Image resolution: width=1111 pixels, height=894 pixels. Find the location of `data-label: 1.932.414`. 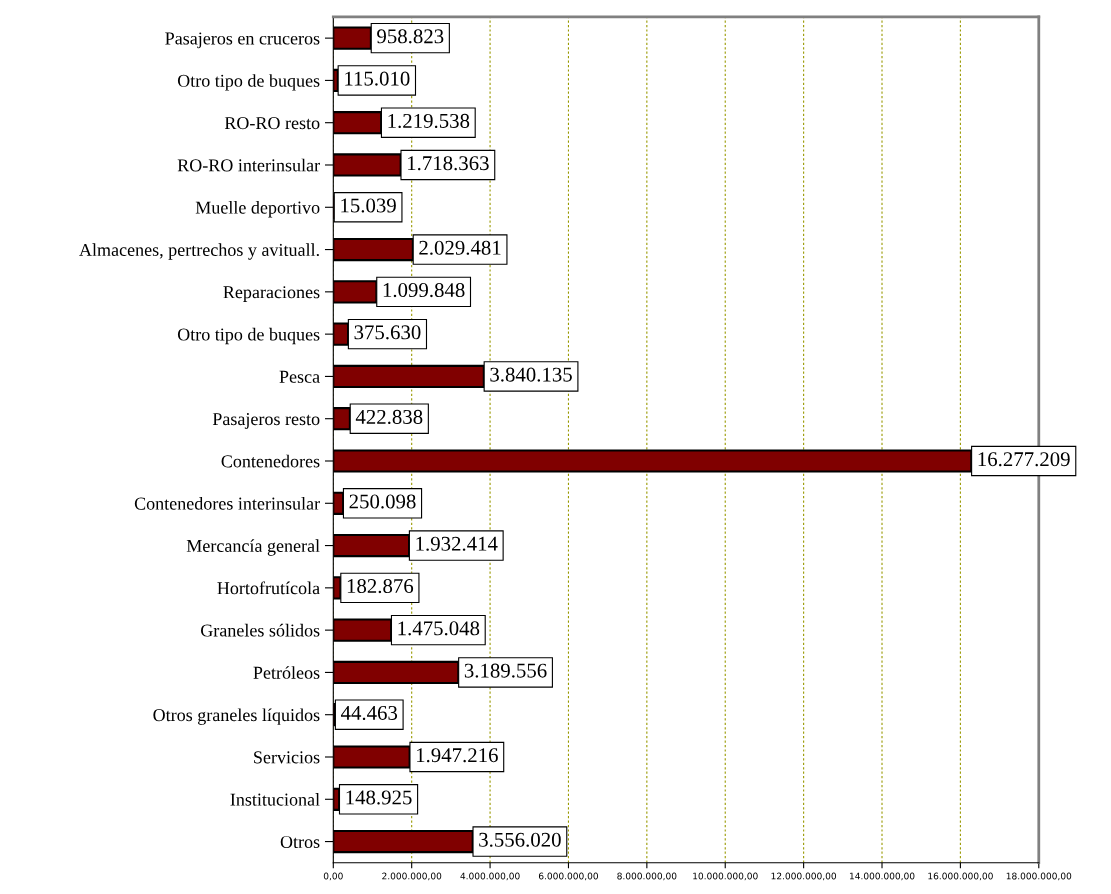

data-label: 1.932.414 is located at coordinates (457, 543).